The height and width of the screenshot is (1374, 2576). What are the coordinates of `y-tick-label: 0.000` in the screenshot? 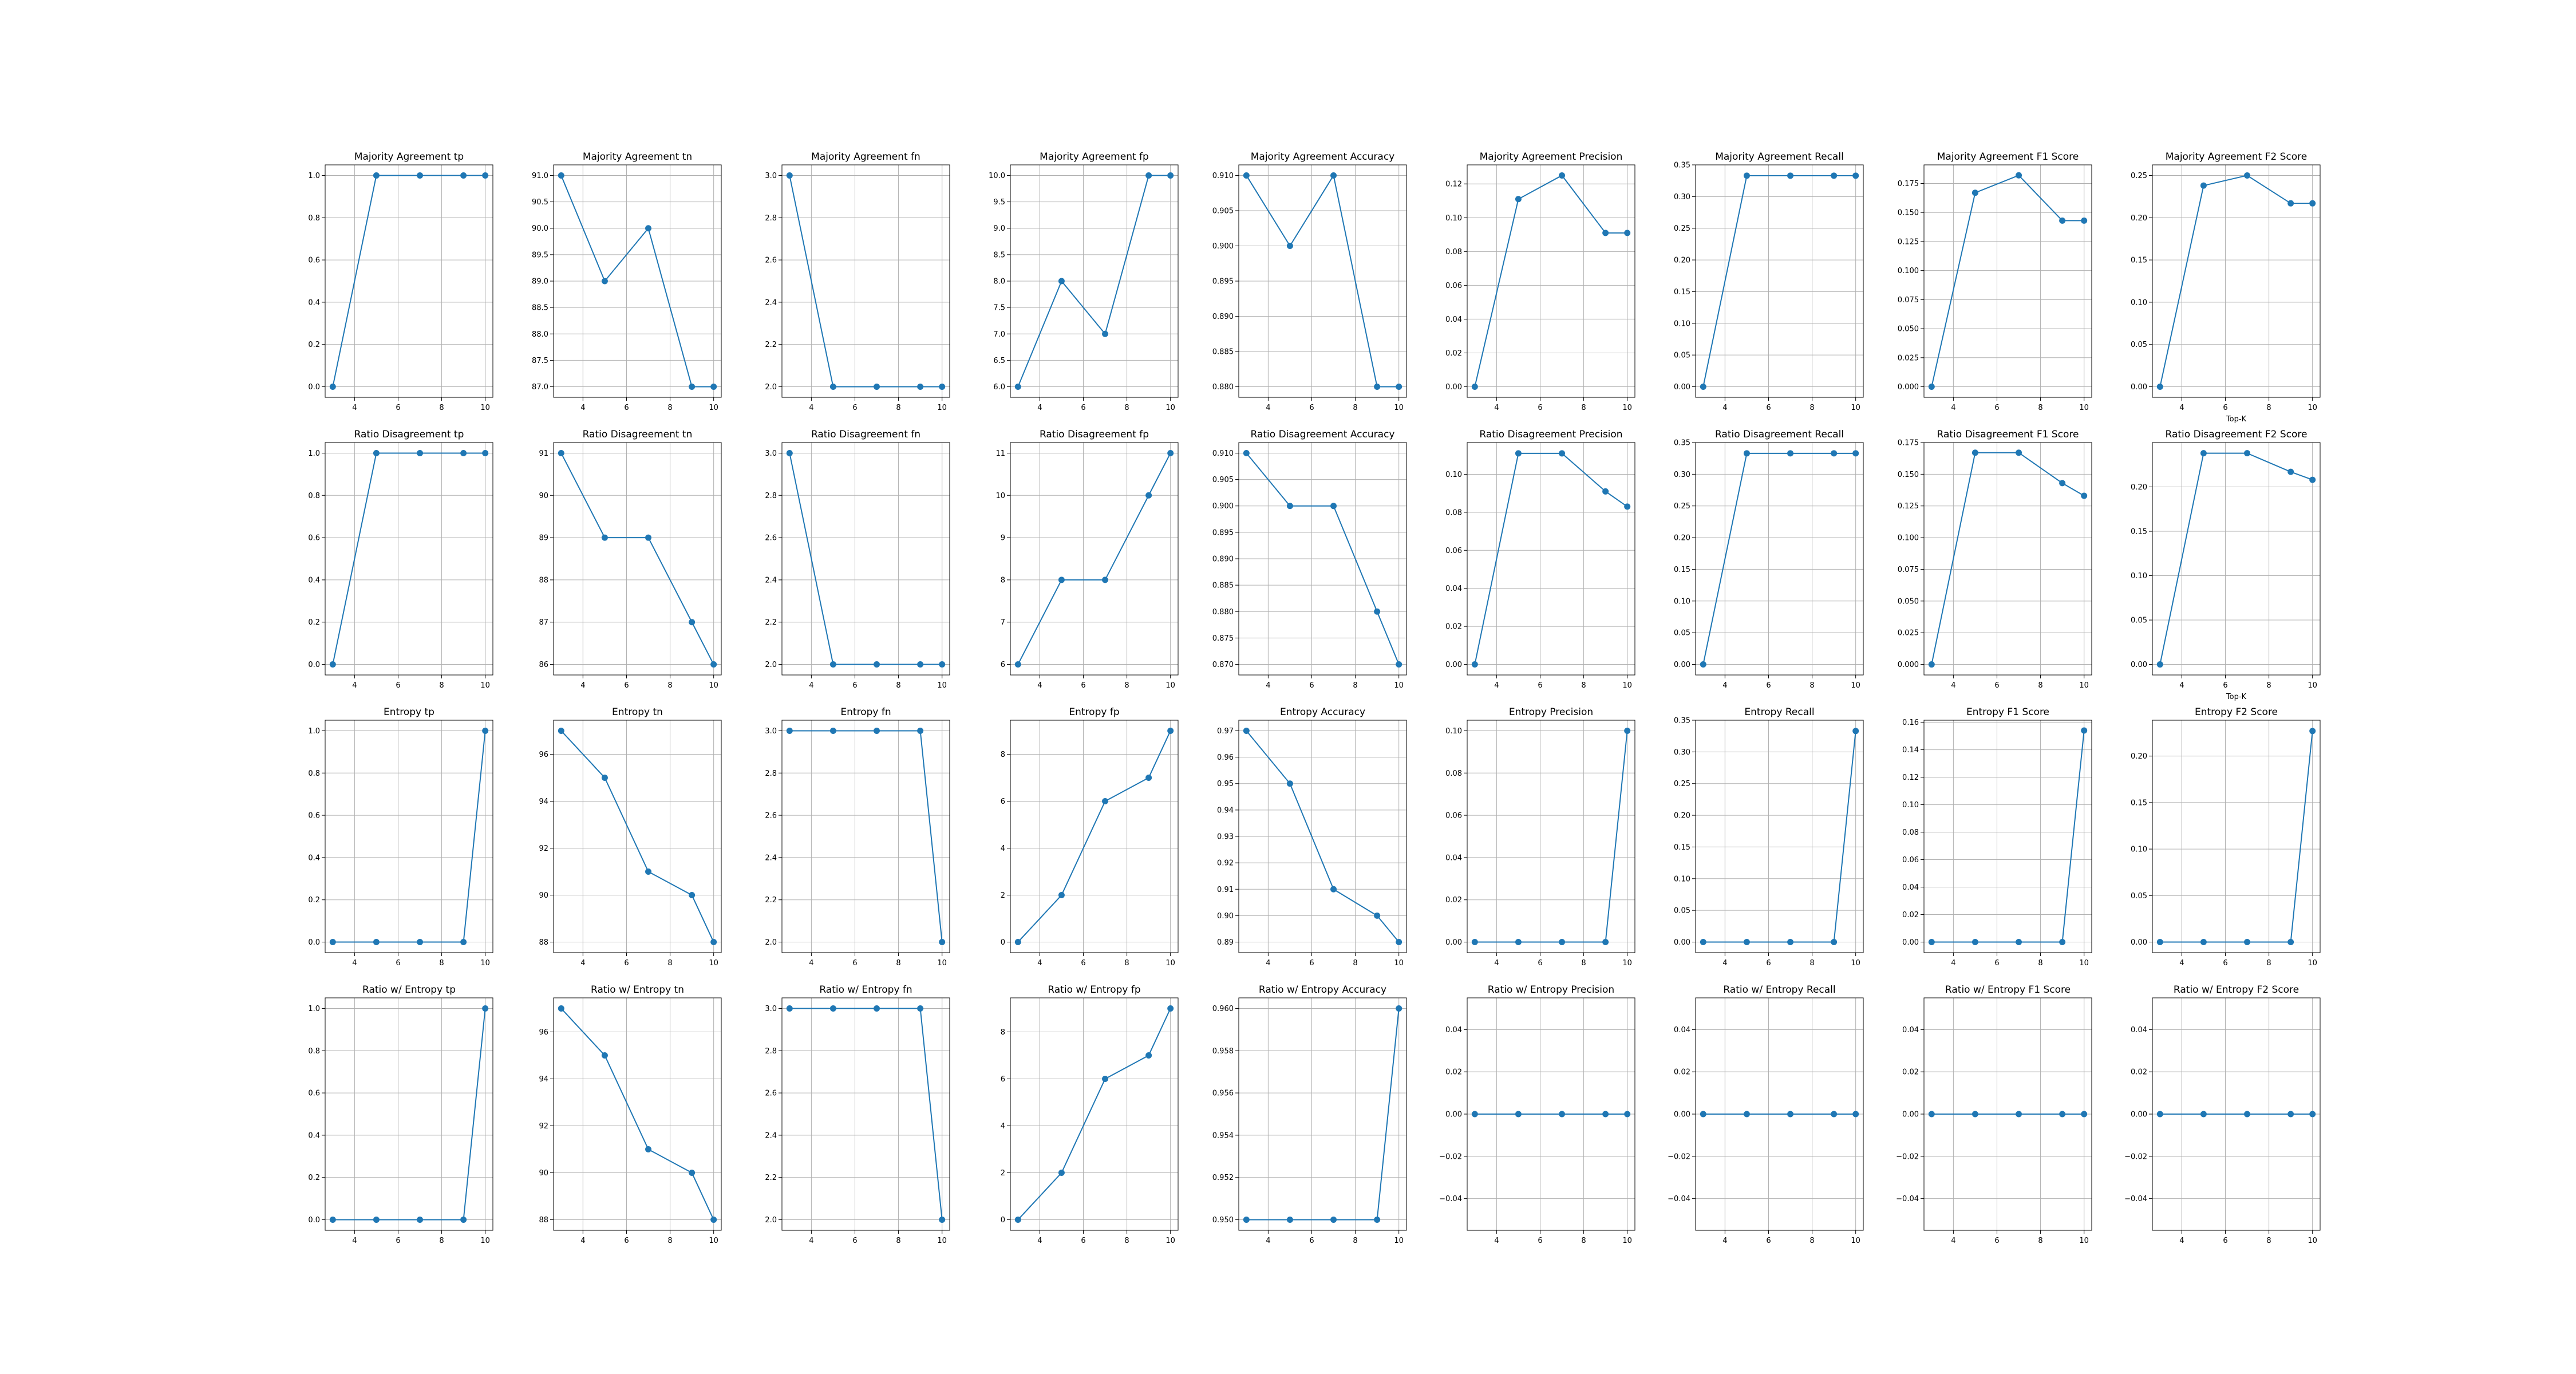 It's located at (1908, 665).